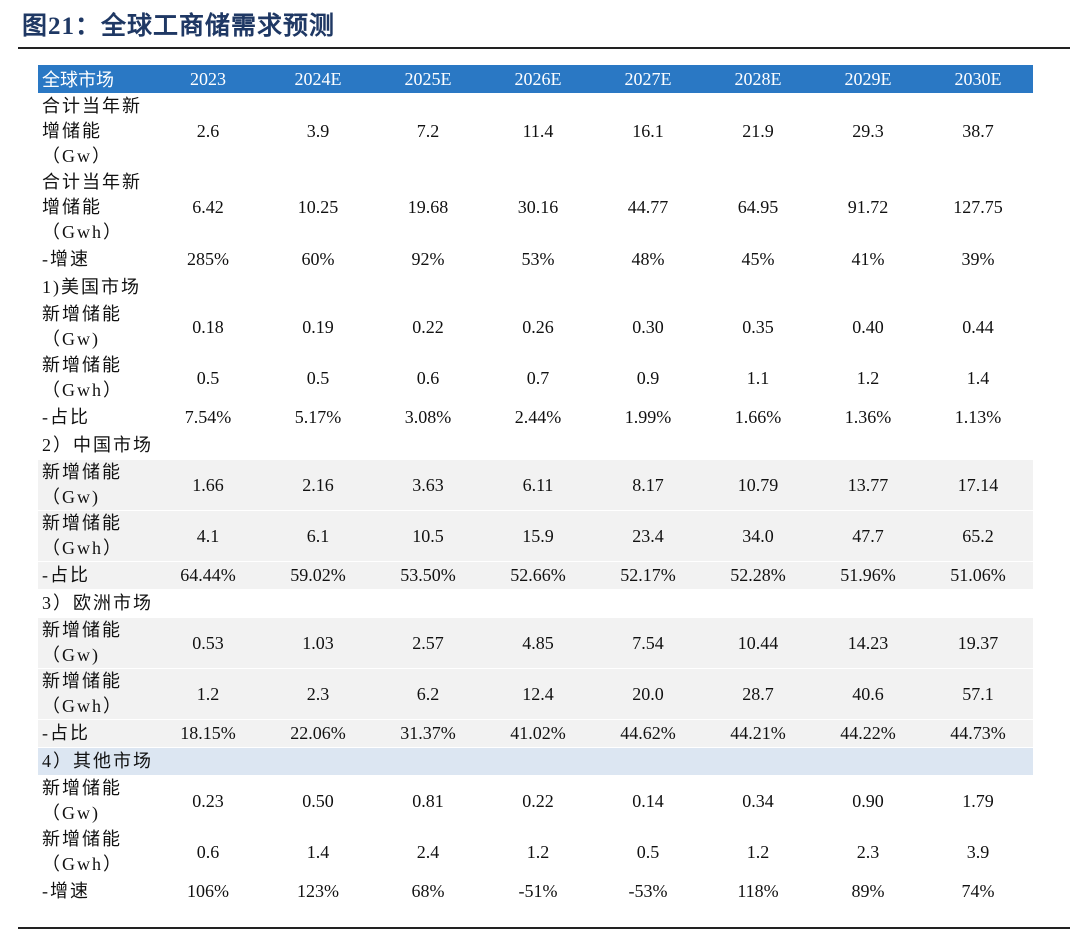 This screenshot has height=933, width=1080. Describe the element at coordinates (318, 79) in the screenshot. I see `header-cell: 2024E` at that location.